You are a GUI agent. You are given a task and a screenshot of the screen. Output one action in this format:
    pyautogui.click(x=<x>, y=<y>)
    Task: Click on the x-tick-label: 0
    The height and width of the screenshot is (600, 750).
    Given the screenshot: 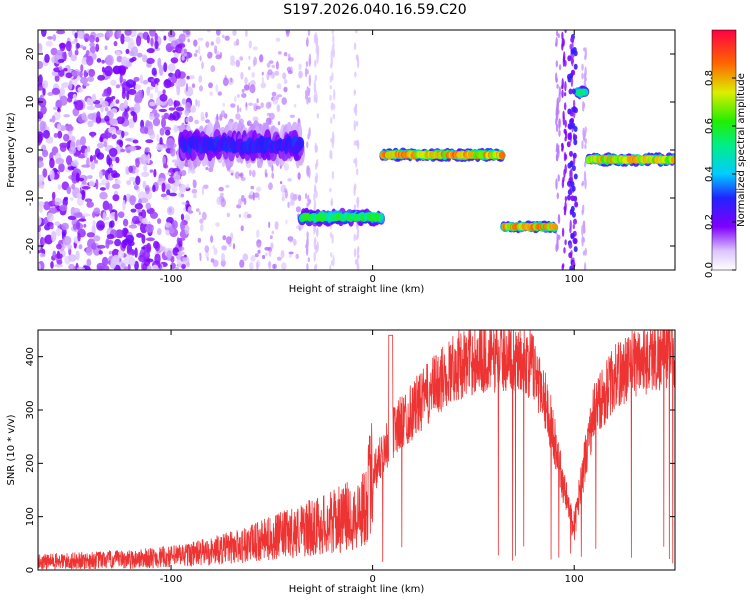 What is the action you would take?
    pyautogui.click(x=372, y=579)
    